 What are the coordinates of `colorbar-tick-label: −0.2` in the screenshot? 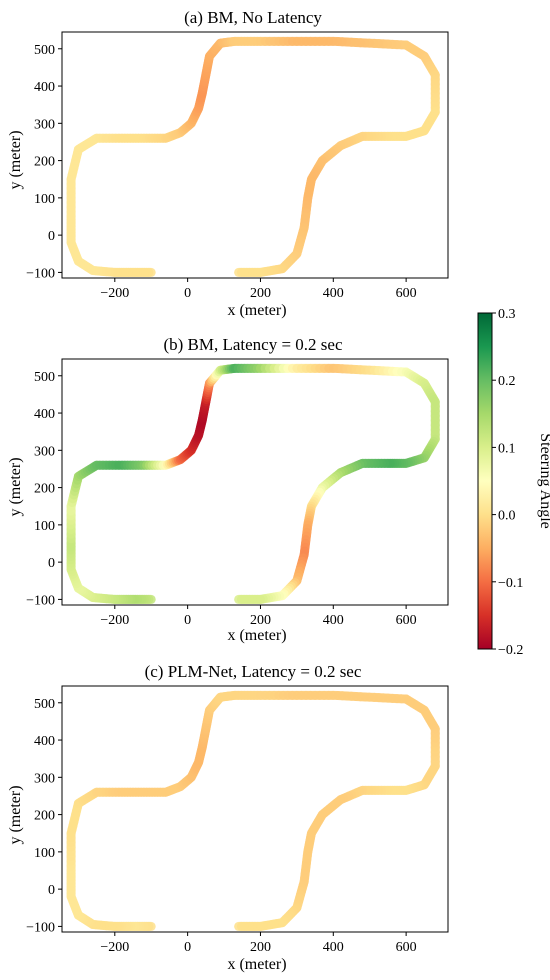 It's located at (510, 650).